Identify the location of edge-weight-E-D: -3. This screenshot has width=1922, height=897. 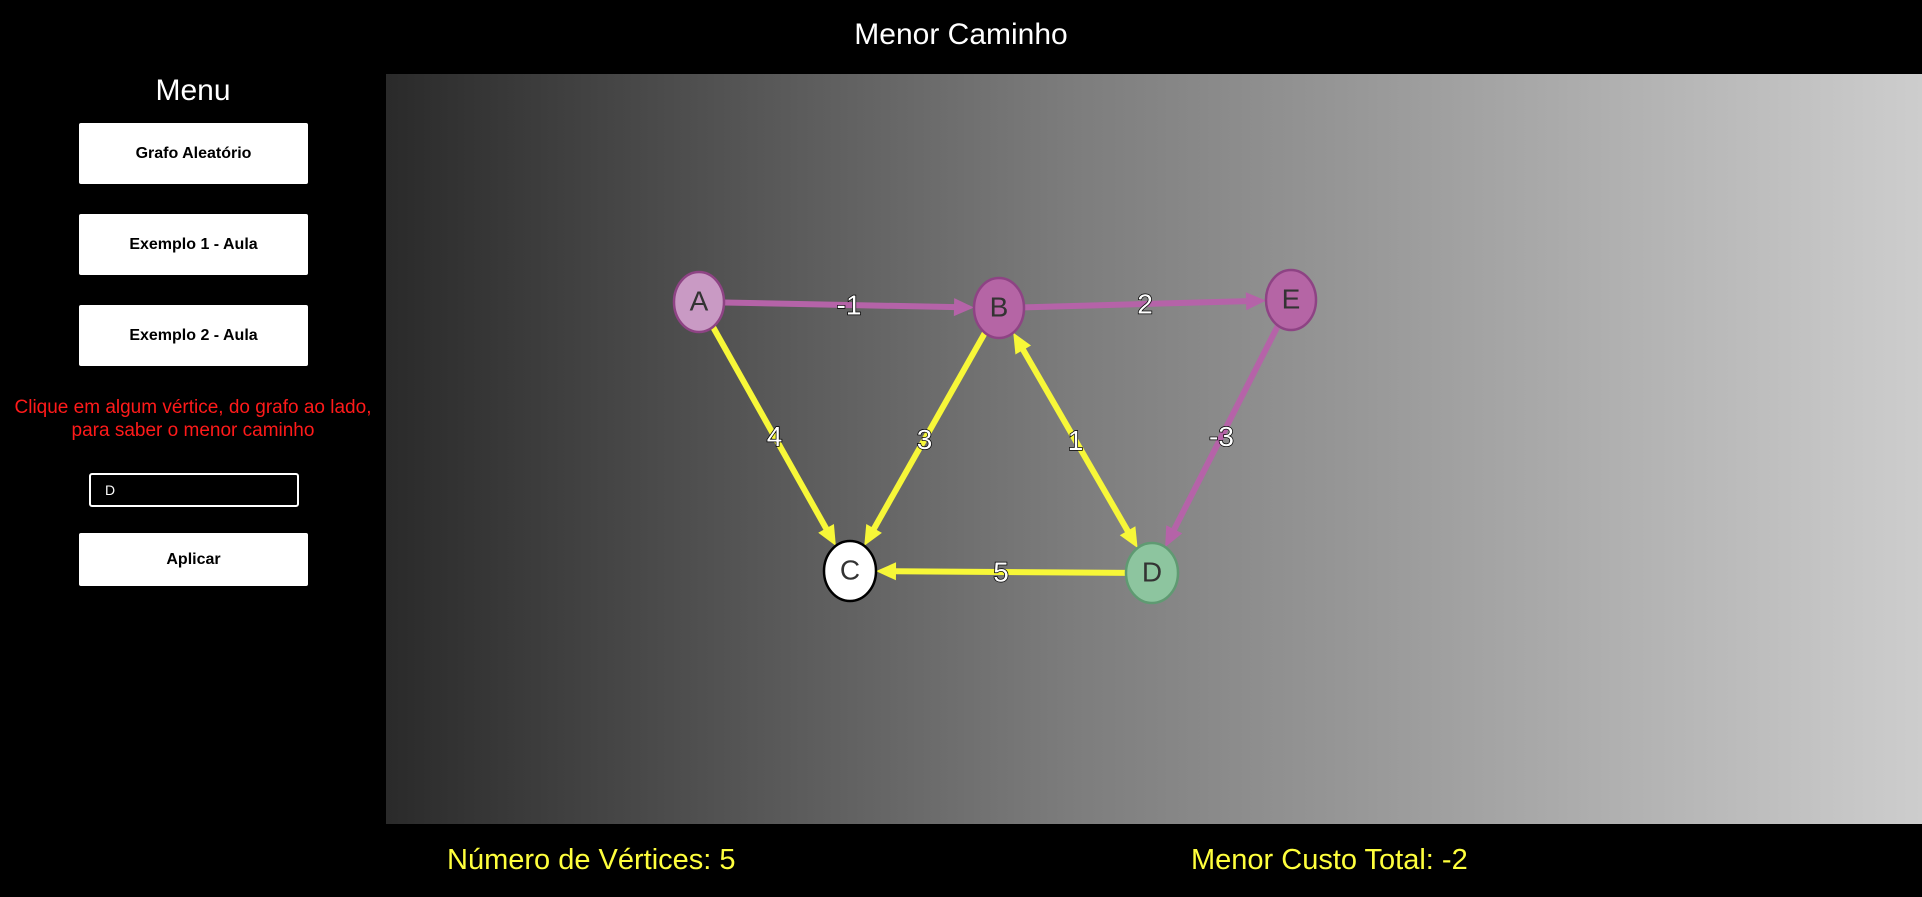
(1221, 436).